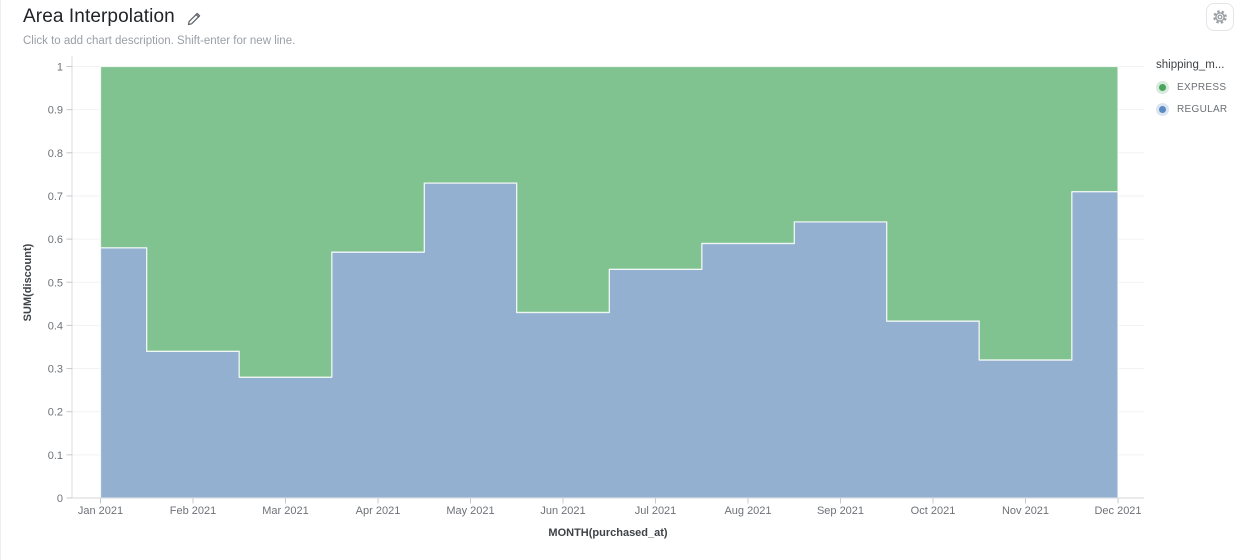 The width and height of the screenshot is (1244, 560). Describe the element at coordinates (622, 17) in the screenshot. I see `chart-header: Area Interpolation` at that location.